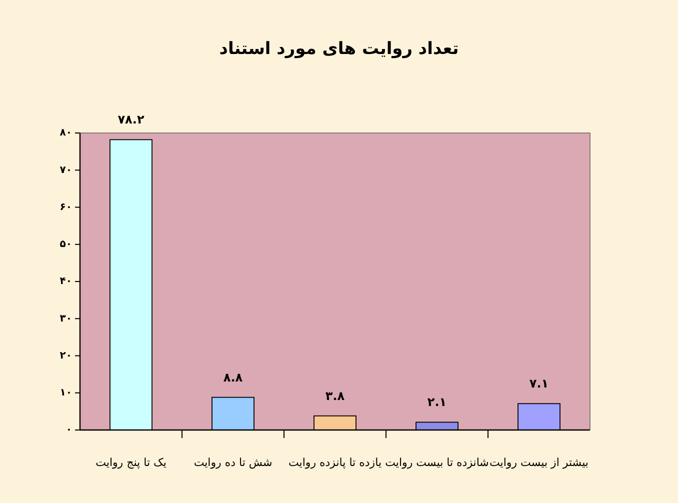  I want to click on data-label: ۸.۸, so click(233, 377).